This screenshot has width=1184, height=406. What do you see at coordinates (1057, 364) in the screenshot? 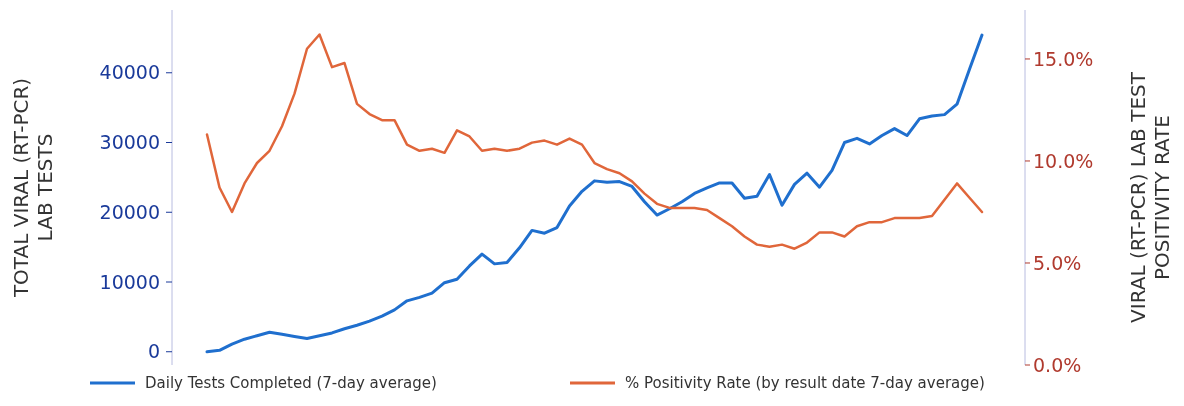
I see `y2-tick-label: 0.0%` at bounding box center [1057, 364].